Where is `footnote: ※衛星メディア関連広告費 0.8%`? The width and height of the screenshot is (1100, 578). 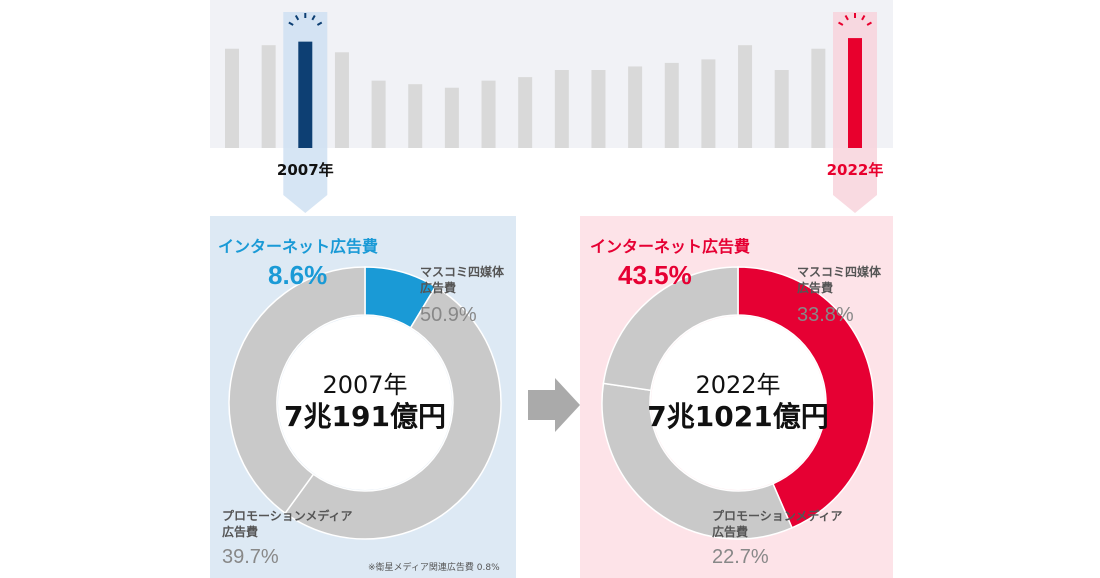 footnote: ※衛星メディア関連広告費 0.8% is located at coordinates (434, 568).